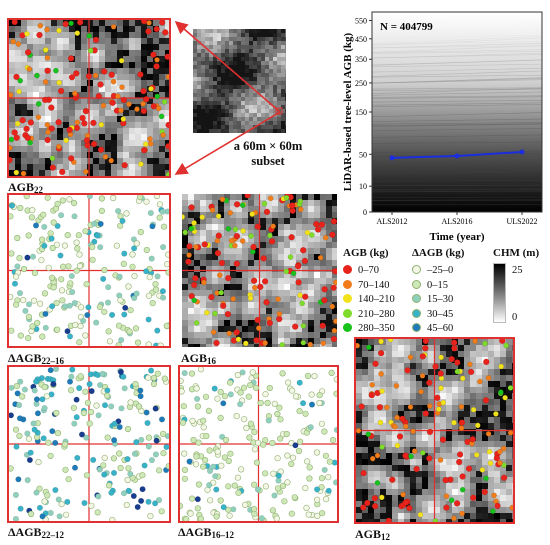  What do you see at coordinates (440, 270) in the screenshot?
I see `legend-dagb-label-0: –25–0` at bounding box center [440, 270].